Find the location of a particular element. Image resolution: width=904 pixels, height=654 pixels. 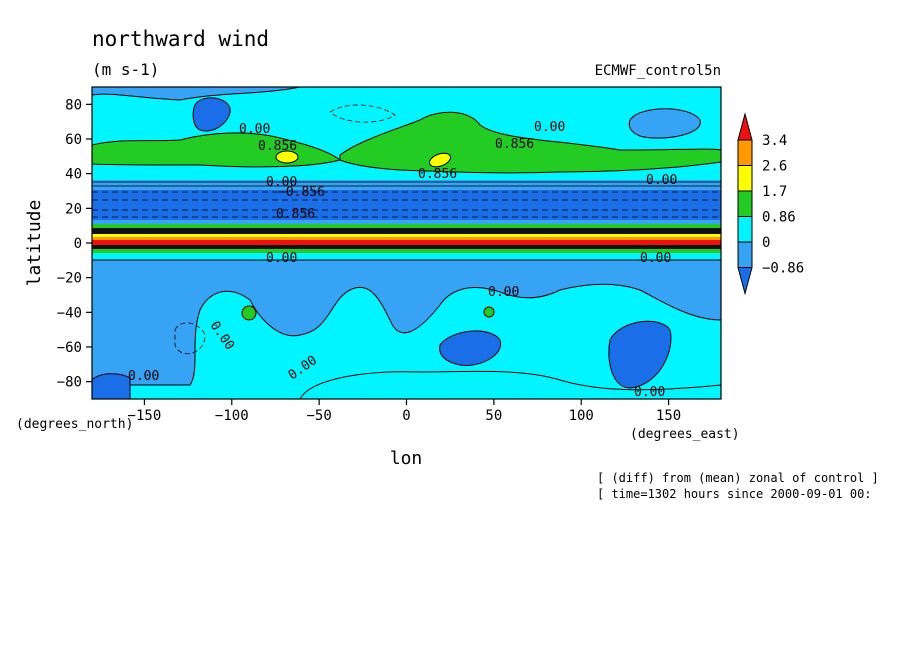

blob-nh-right is located at coordinates (664, 123).